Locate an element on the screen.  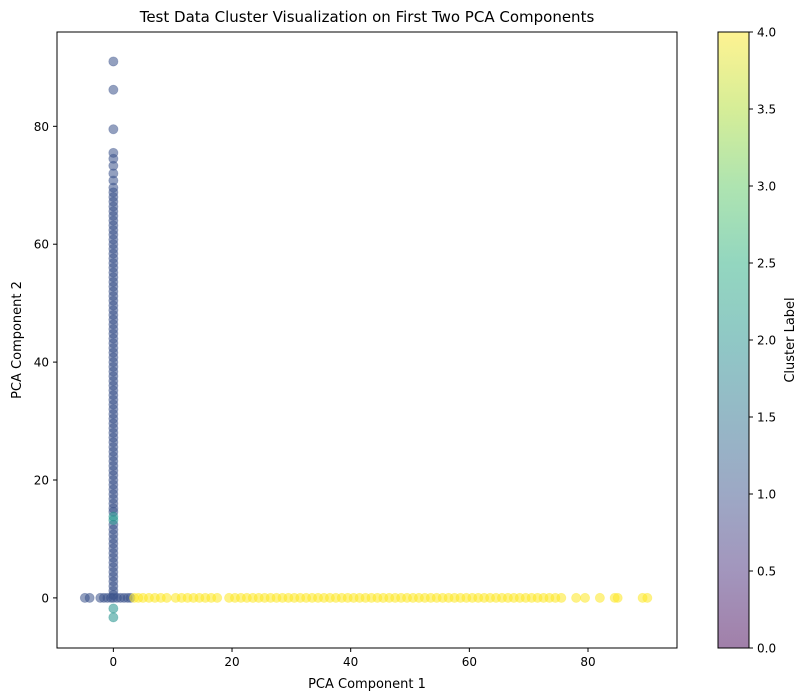
x-axis: 0 20 40 60 80 is located at coordinates (353, 658).